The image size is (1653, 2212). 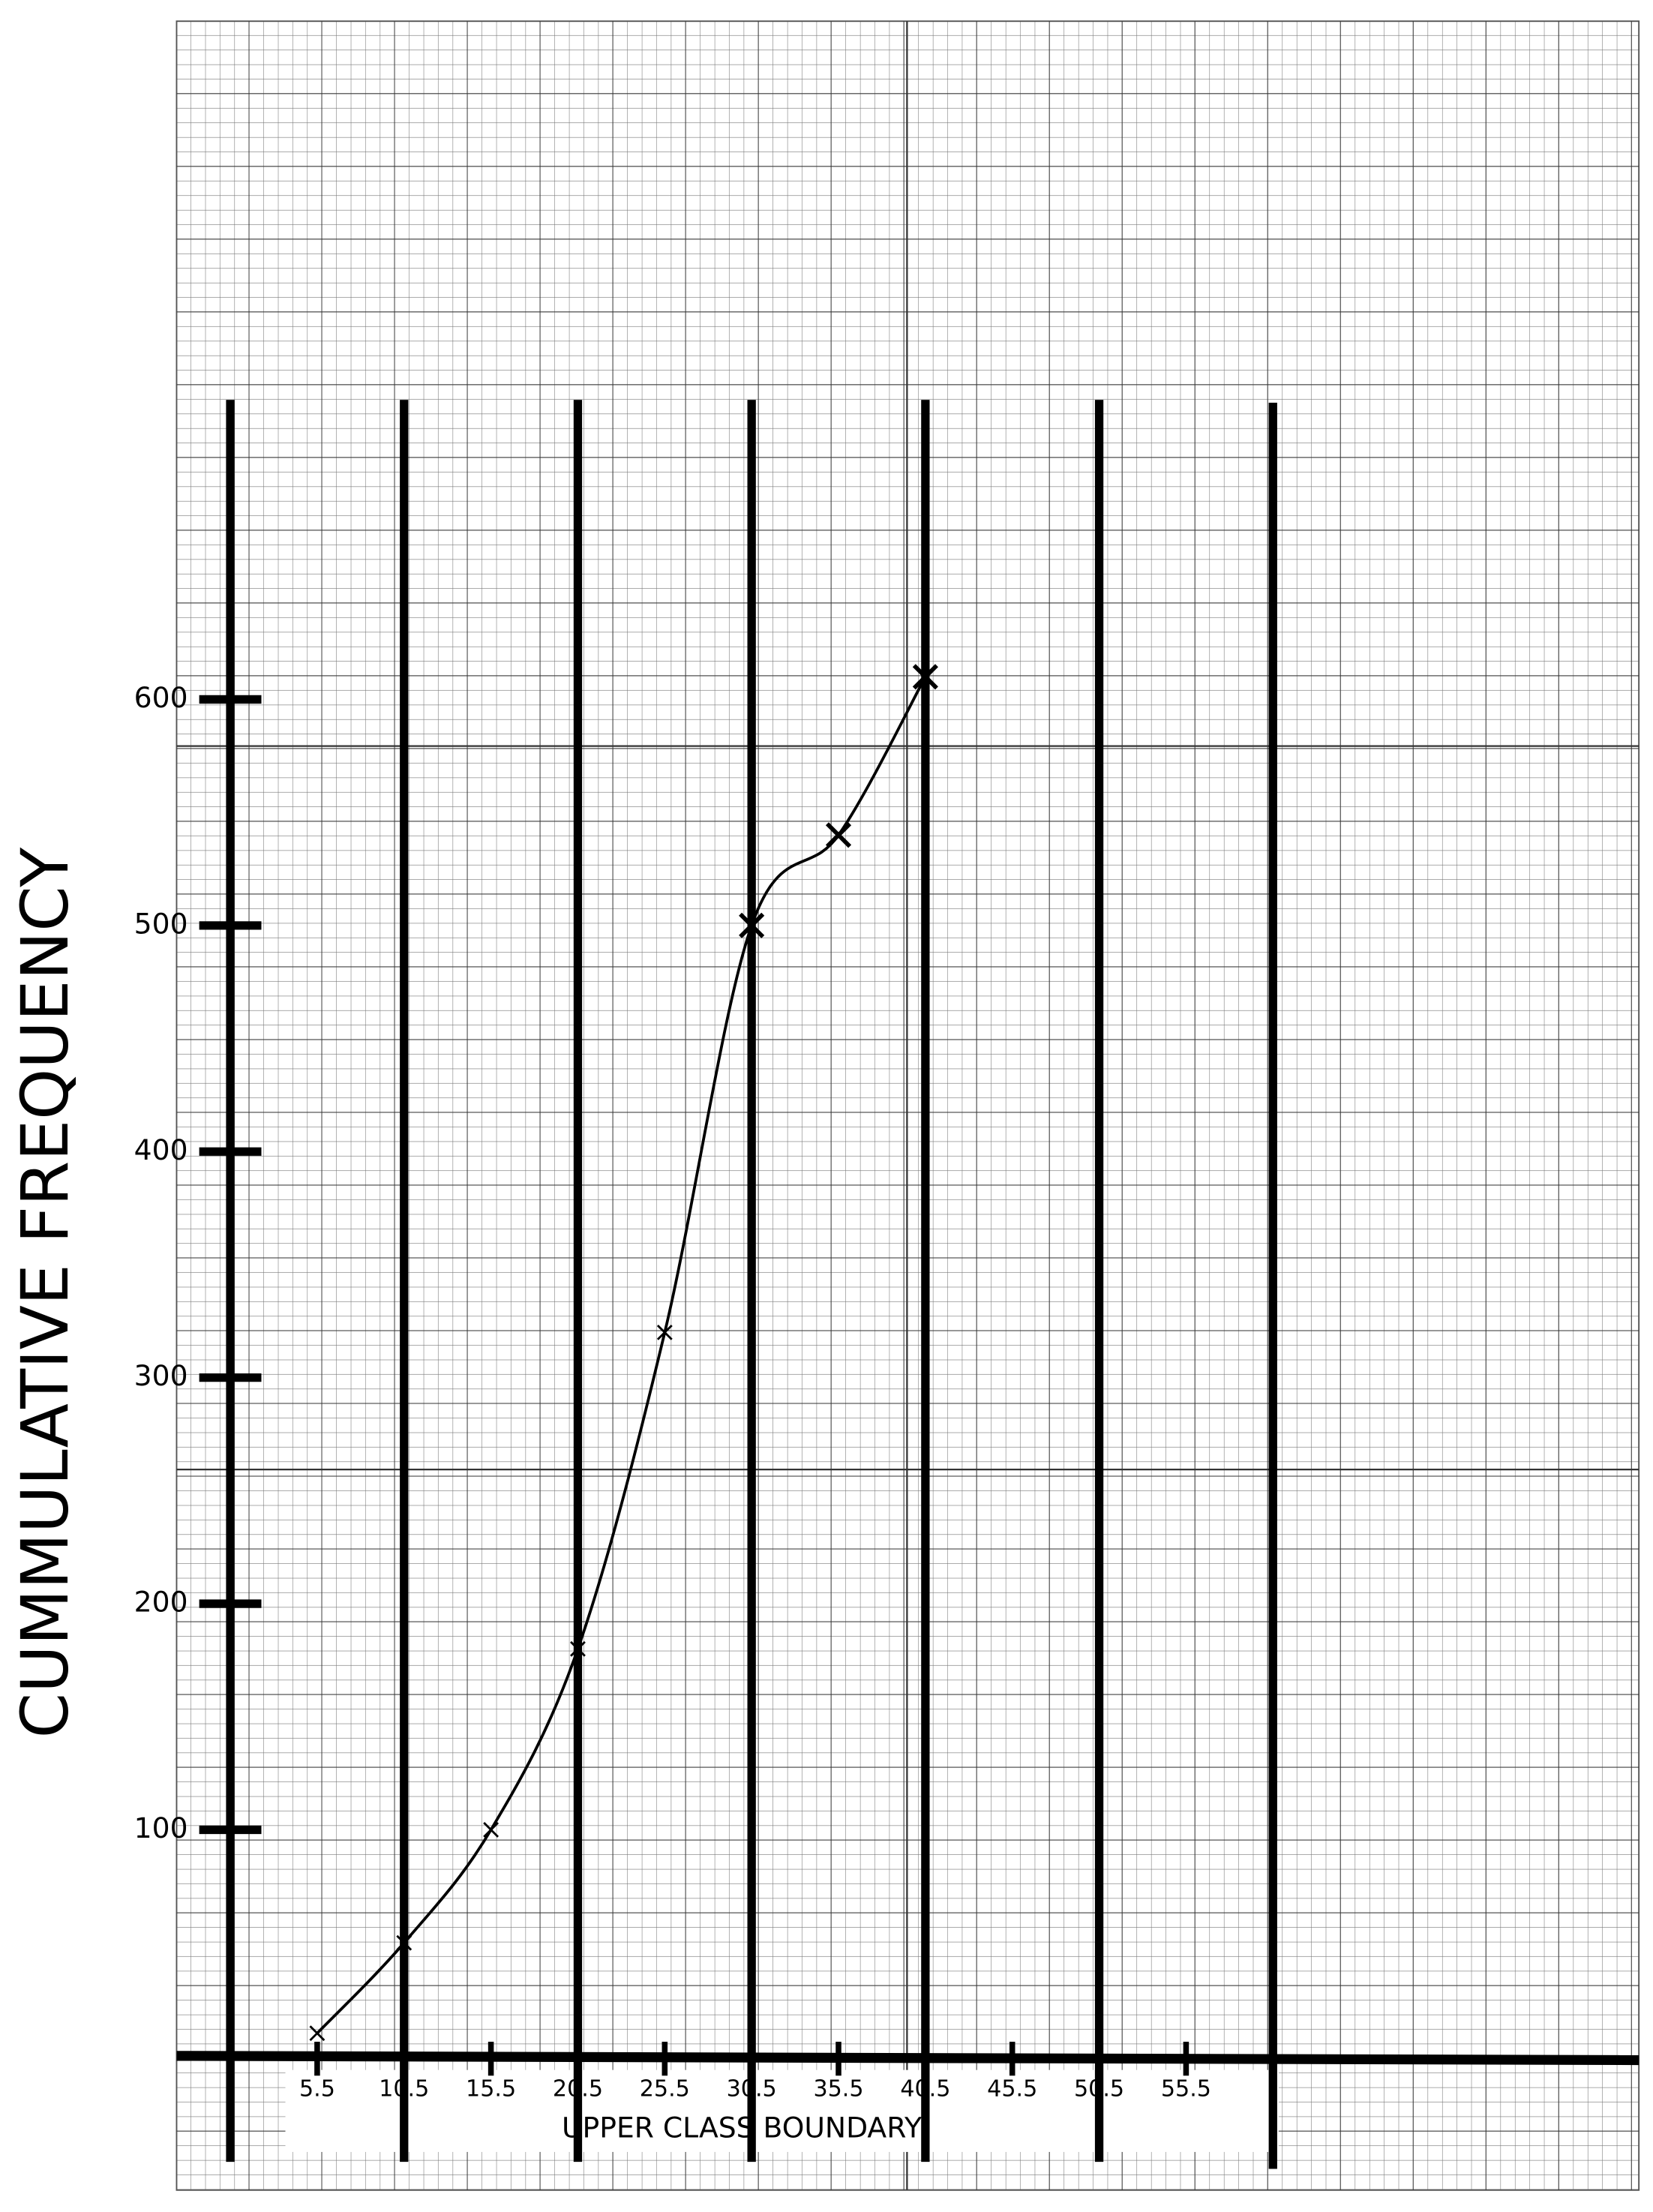 I want to click on y-tick-label: 200, so click(x=161, y=1602).